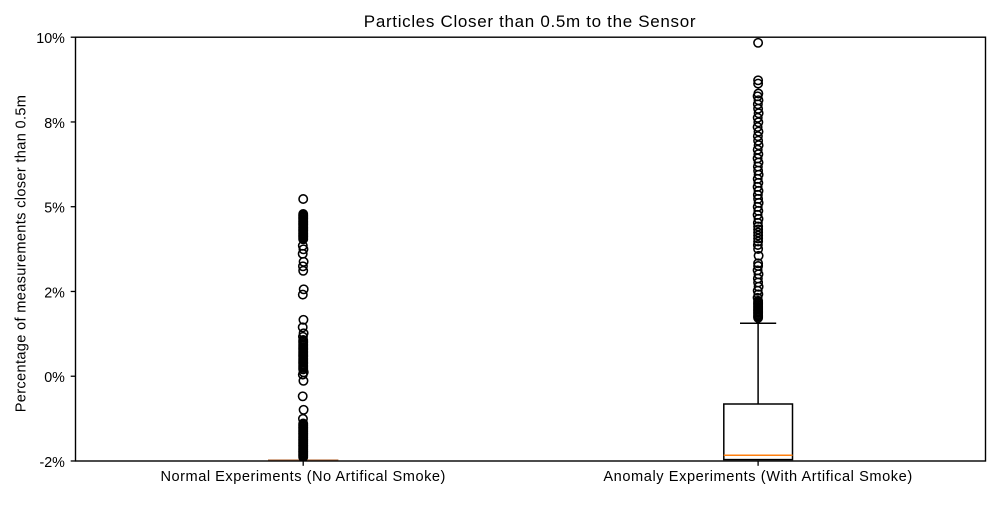  I want to click on svg-text: 10%, so click(50, 39).